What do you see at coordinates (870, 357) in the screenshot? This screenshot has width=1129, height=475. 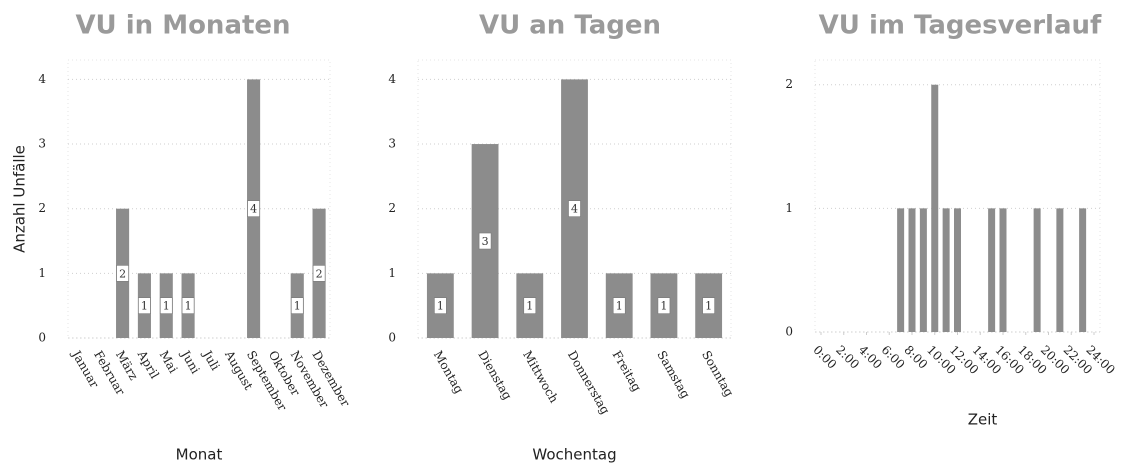 I see `x-tick-label: 4:00` at bounding box center [870, 357].